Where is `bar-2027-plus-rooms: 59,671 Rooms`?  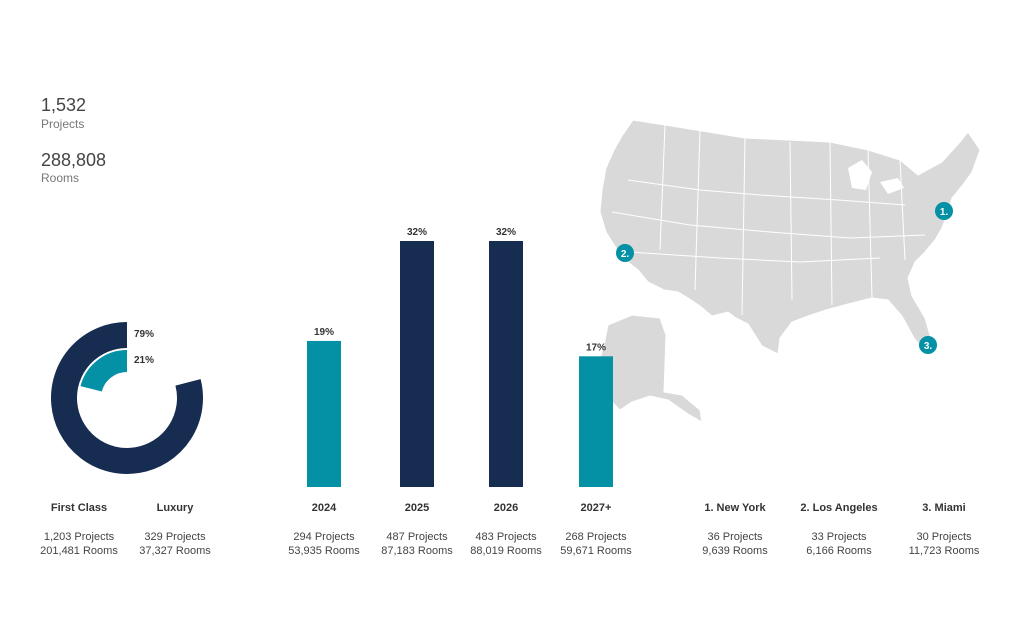
bar-2027-plus-rooms: 59,671 Rooms is located at coordinates (596, 551).